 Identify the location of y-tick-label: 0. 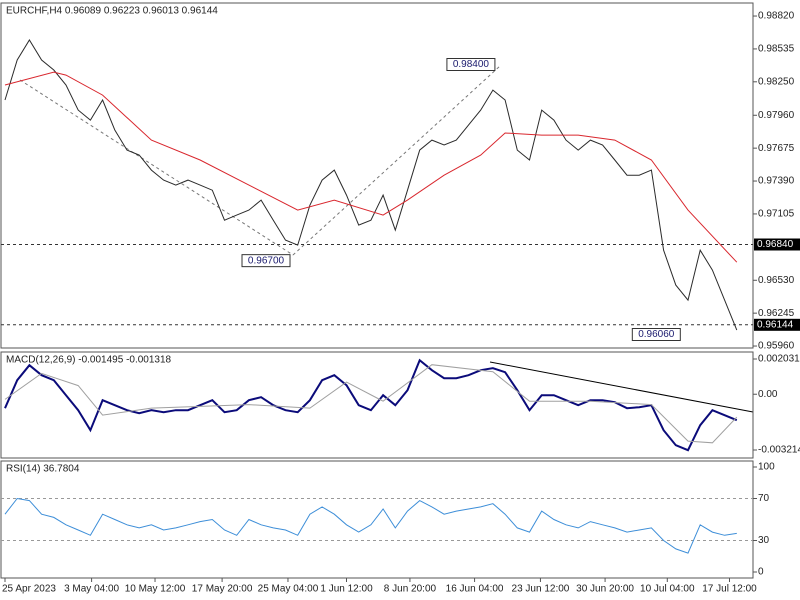
(761, 572).